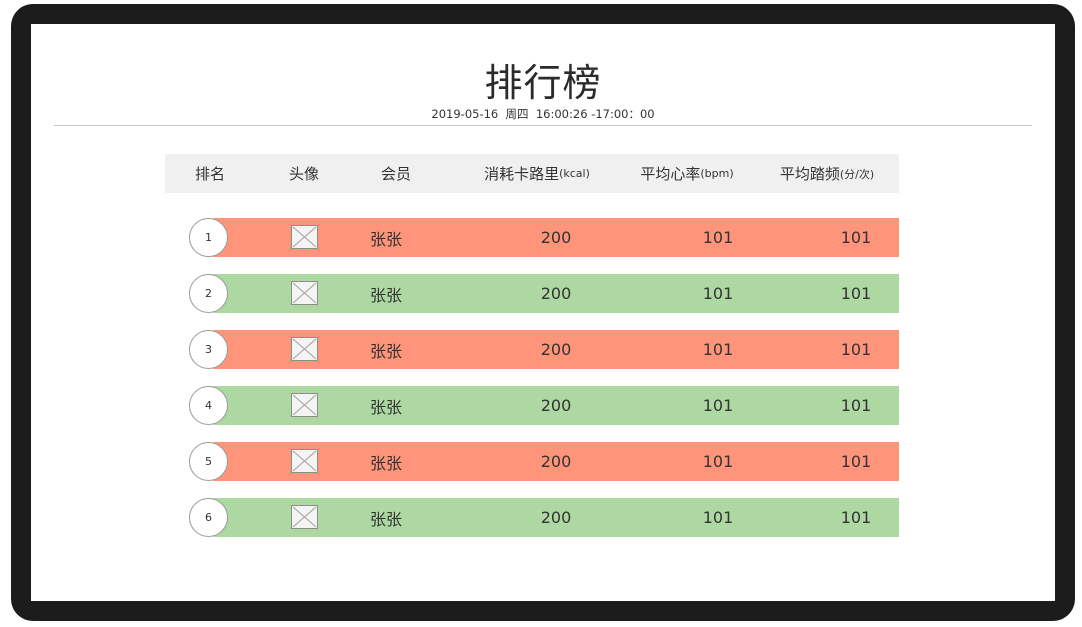 The width and height of the screenshot is (1082, 627). What do you see at coordinates (717, 173) in the screenshot?
I see `header-heart-rate-unit: (bpm)` at bounding box center [717, 173].